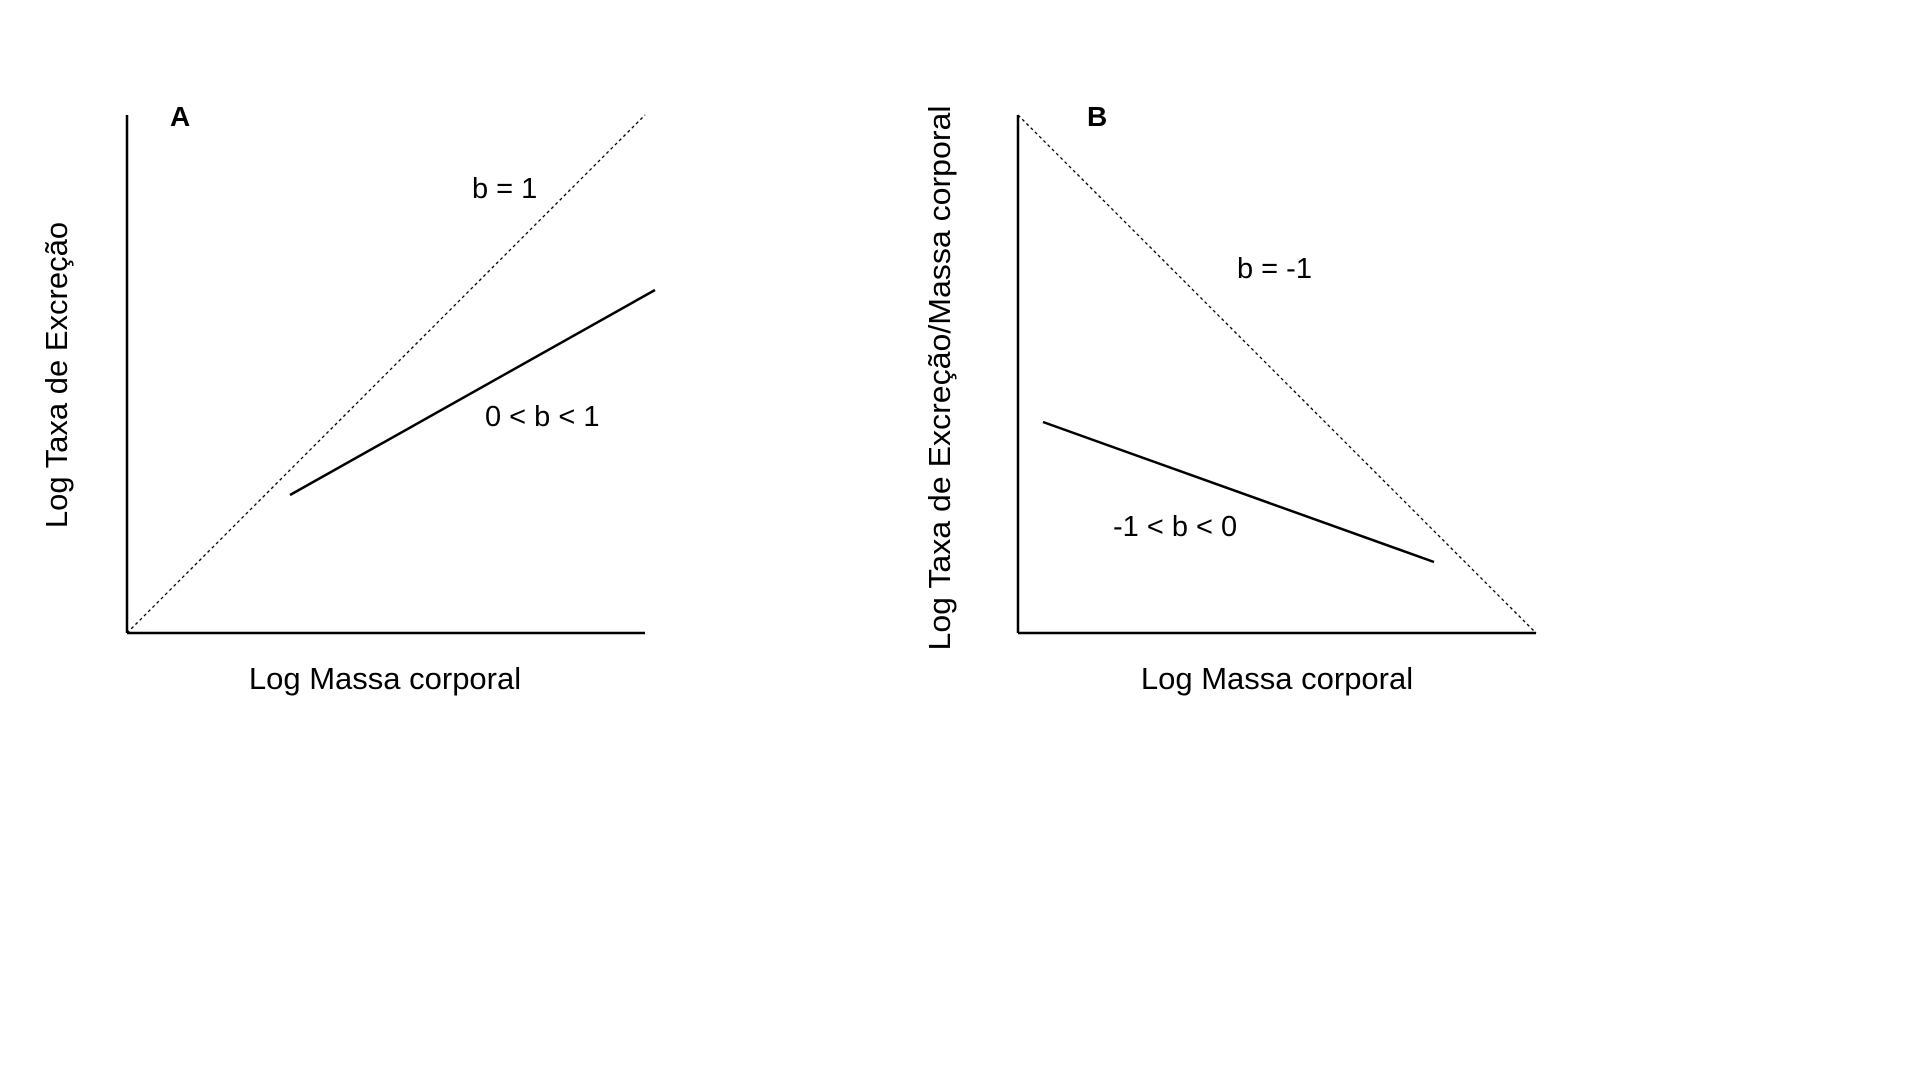 Image resolution: width=1920 pixels, height=1080 pixels. Describe the element at coordinates (180, 116) in the screenshot. I see `panel-a-letter: A` at that location.